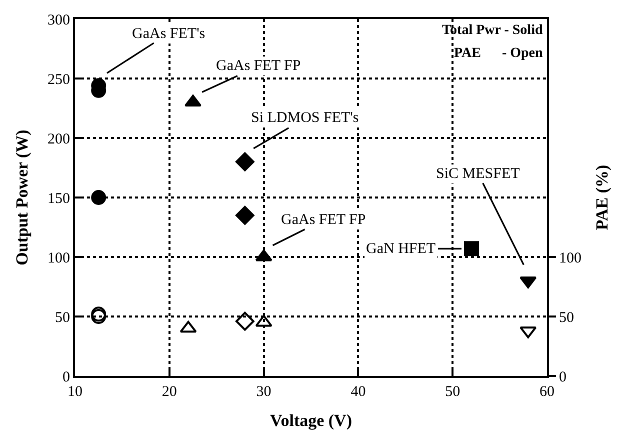 Image resolution: width=620 pixels, height=439 pixels. Describe the element at coordinates (602, 197) in the screenshot. I see `y2-axis-title: PAE (%)` at that location.